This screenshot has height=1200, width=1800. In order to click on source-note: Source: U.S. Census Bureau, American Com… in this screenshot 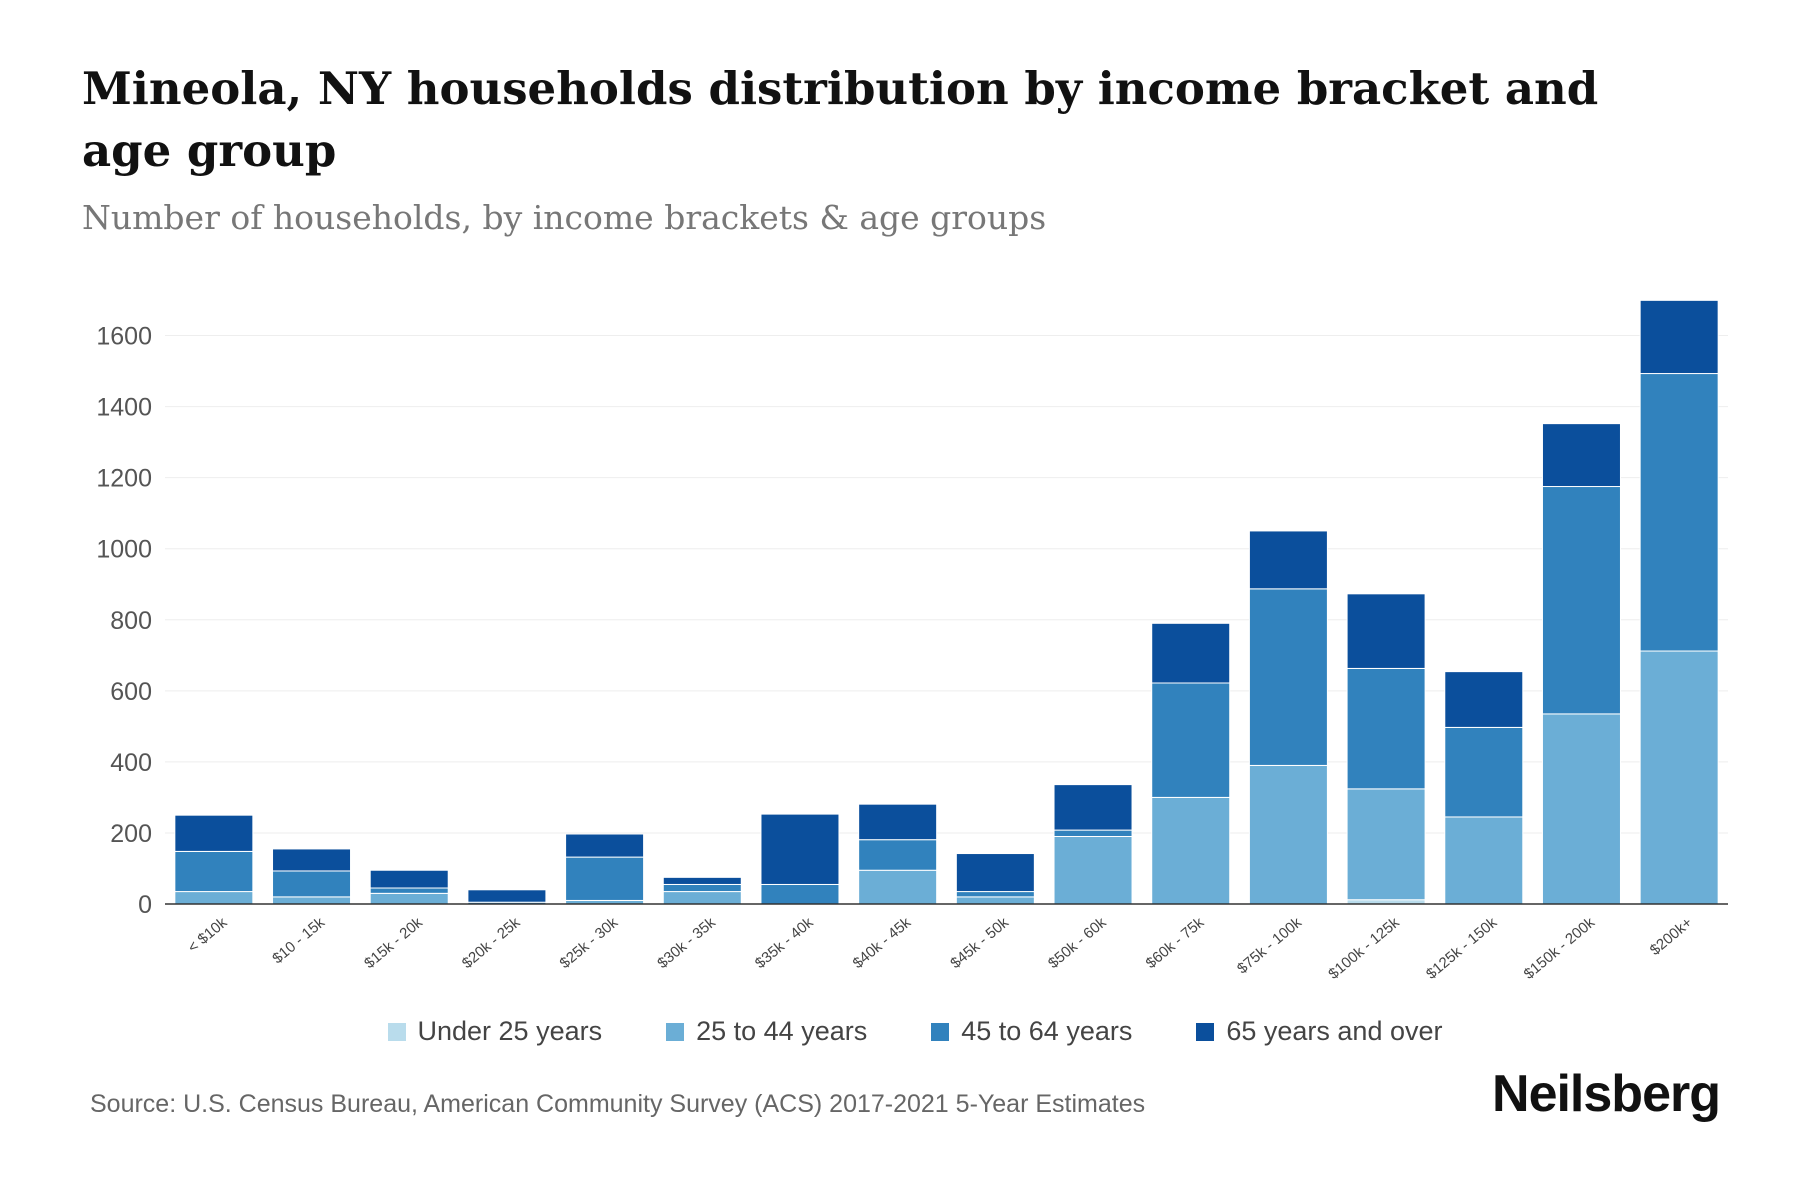, I will do `click(618, 1104)`.